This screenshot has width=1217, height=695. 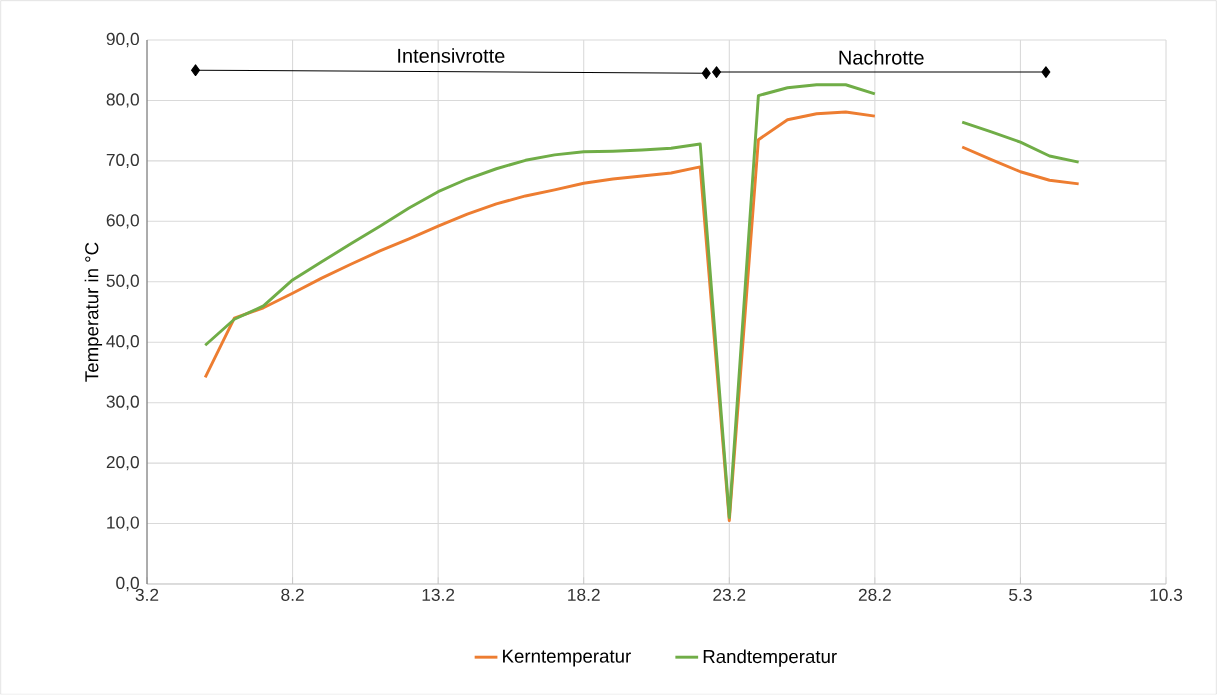 What do you see at coordinates (881, 57) in the screenshot?
I see `annotation: Nachrotte` at bounding box center [881, 57].